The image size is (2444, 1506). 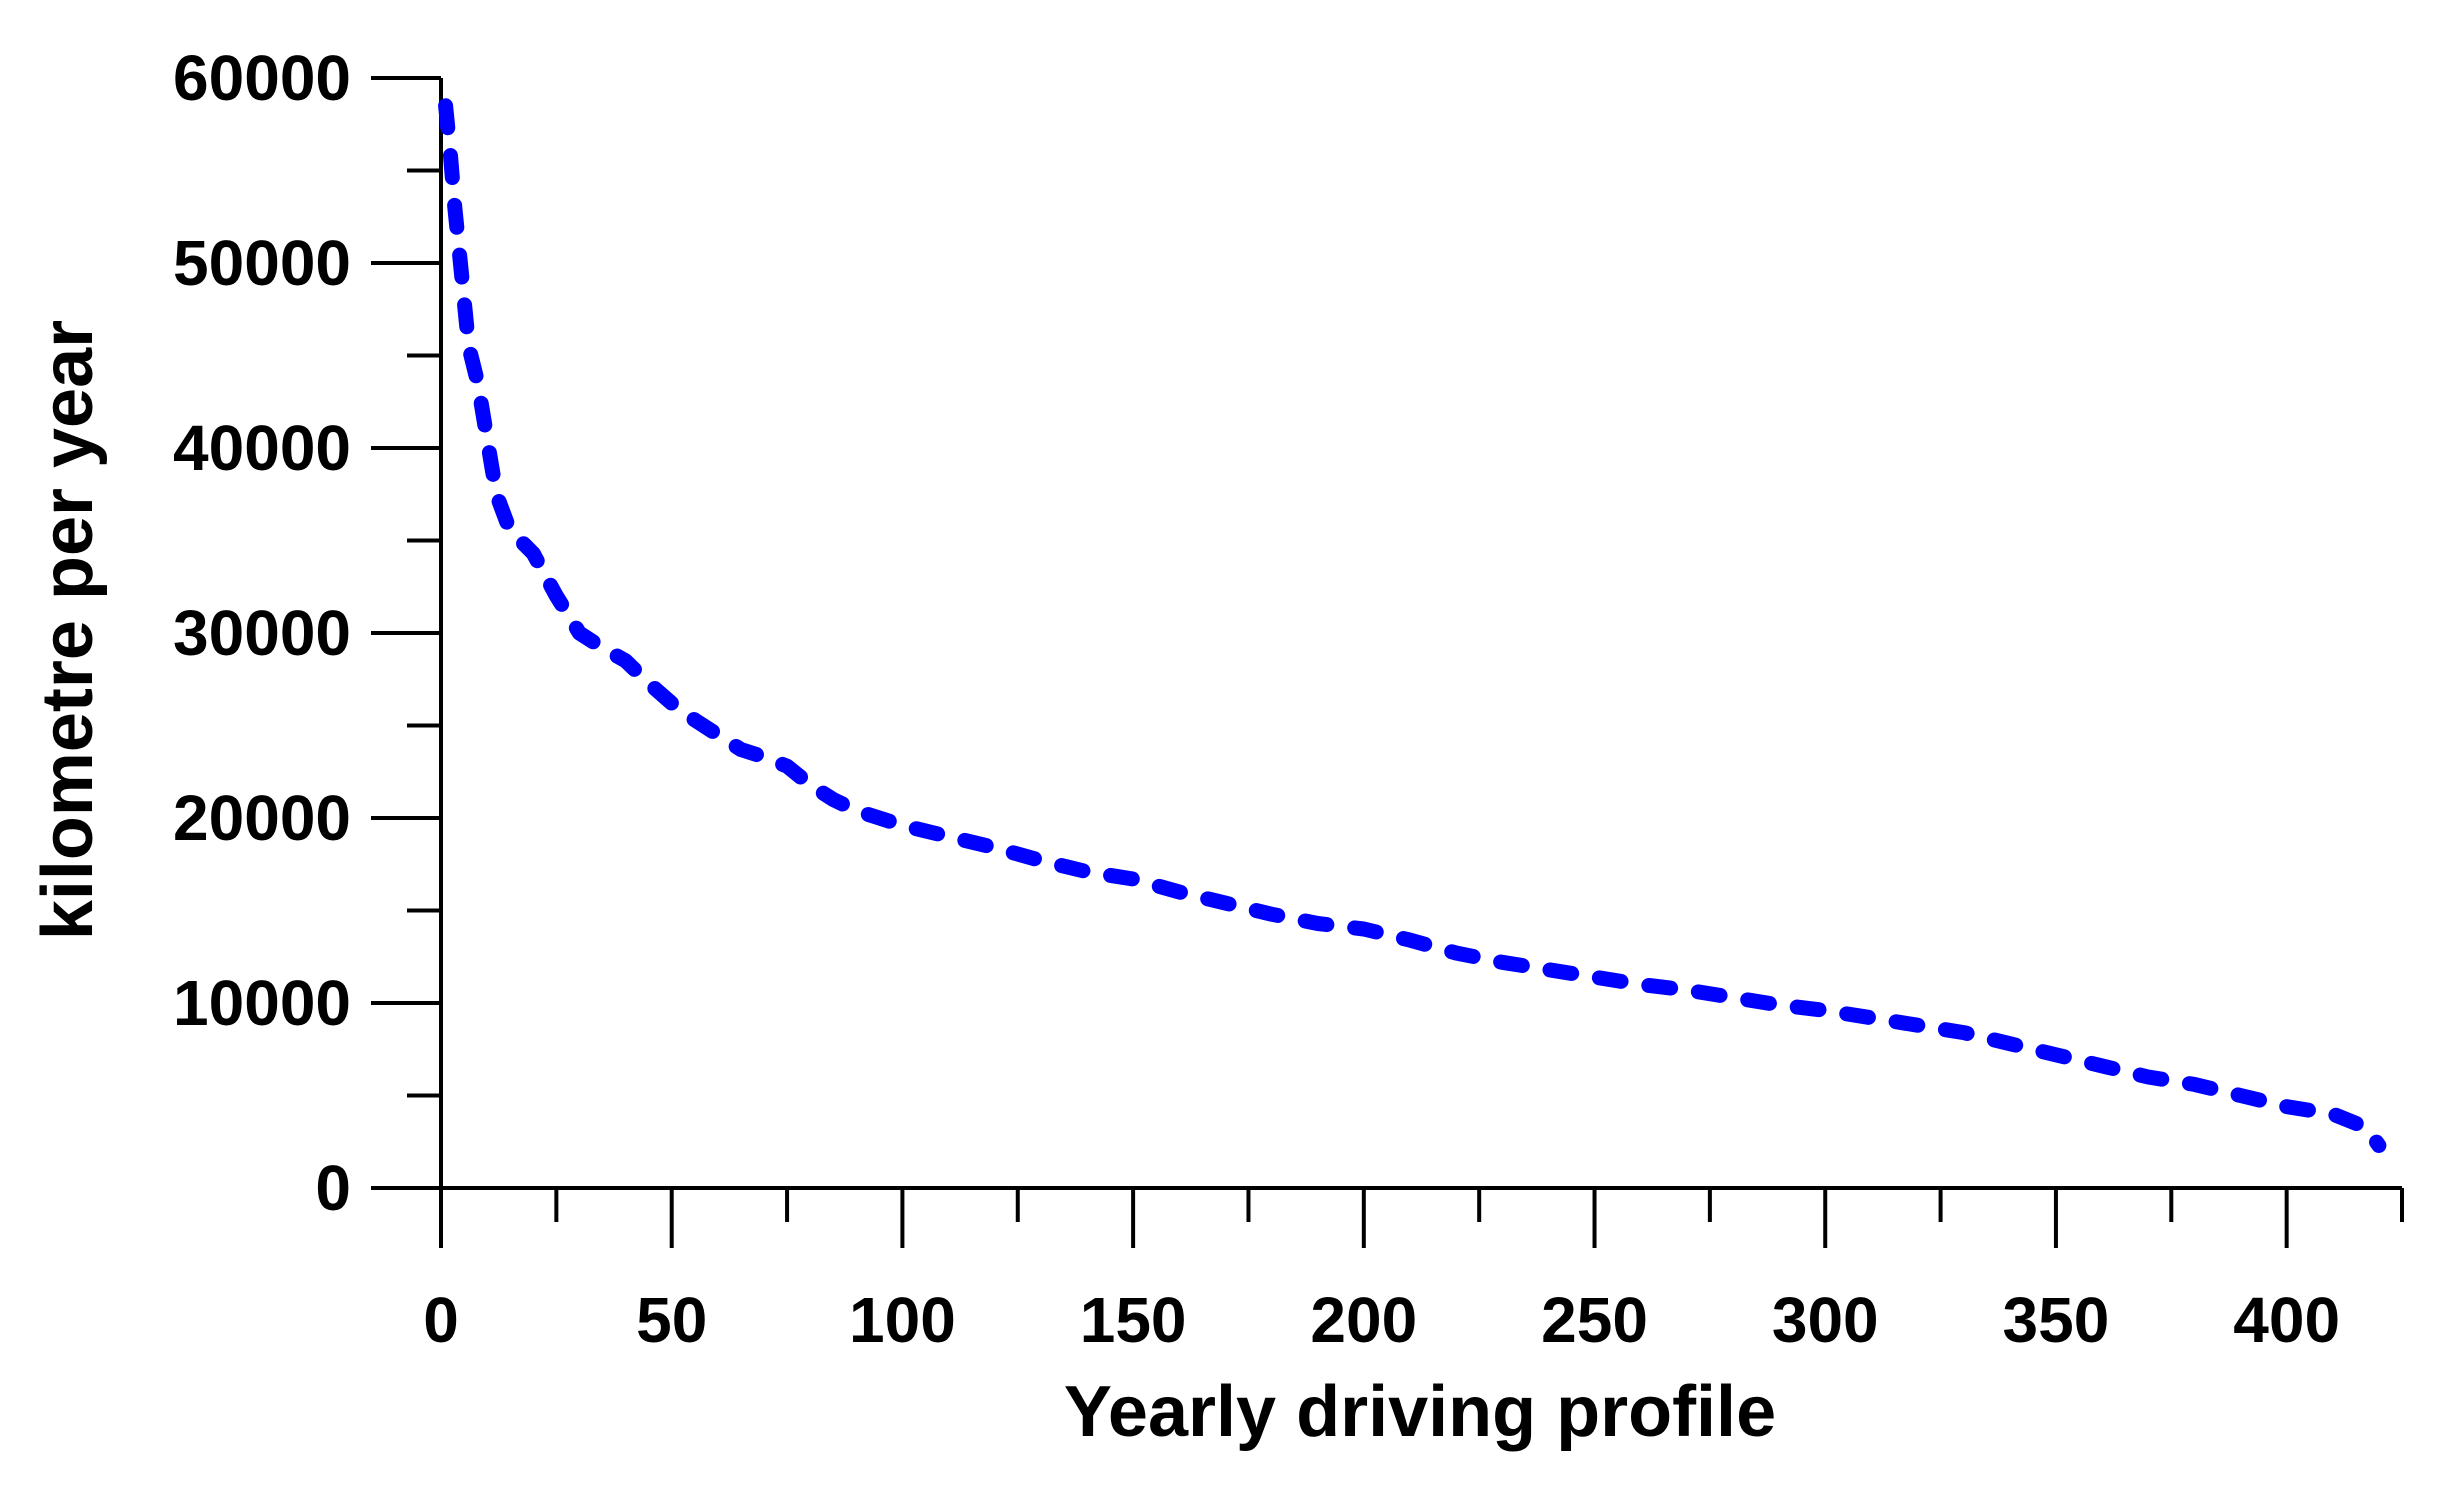 What do you see at coordinates (441, 1320) in the screenshot?
I see `x-tick-label: 0` at bounding box center [441, 1320].